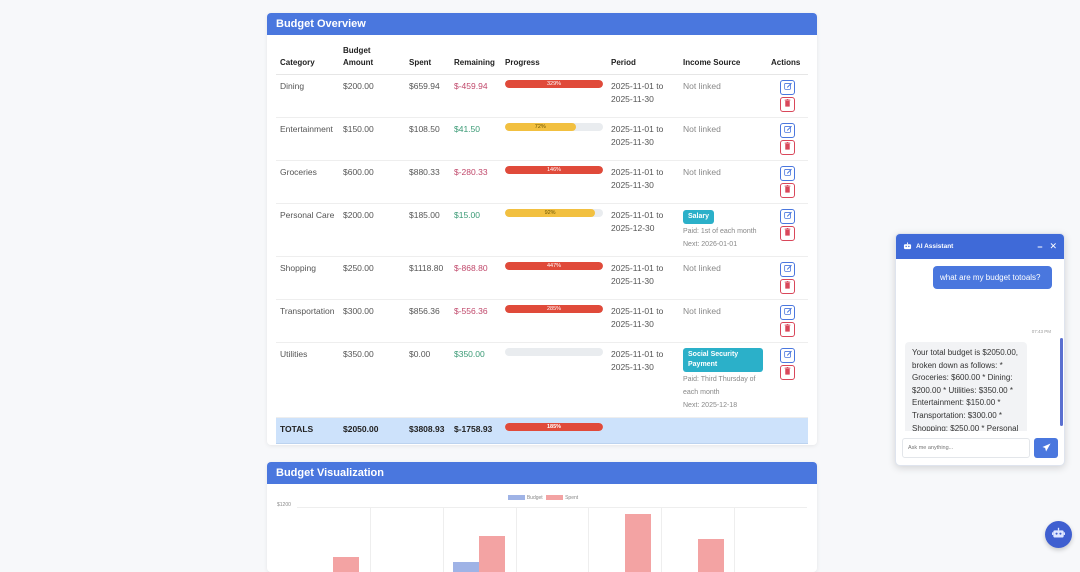  Describe the element at coordinates (554, 430) in the screenshot. I see `totals-progress: 185%` at that location.